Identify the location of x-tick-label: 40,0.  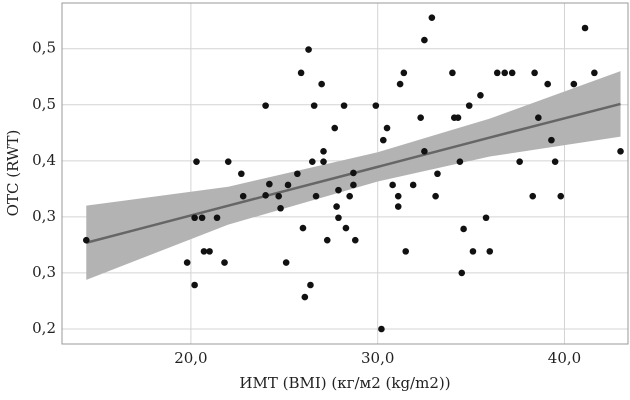
(564, 358).